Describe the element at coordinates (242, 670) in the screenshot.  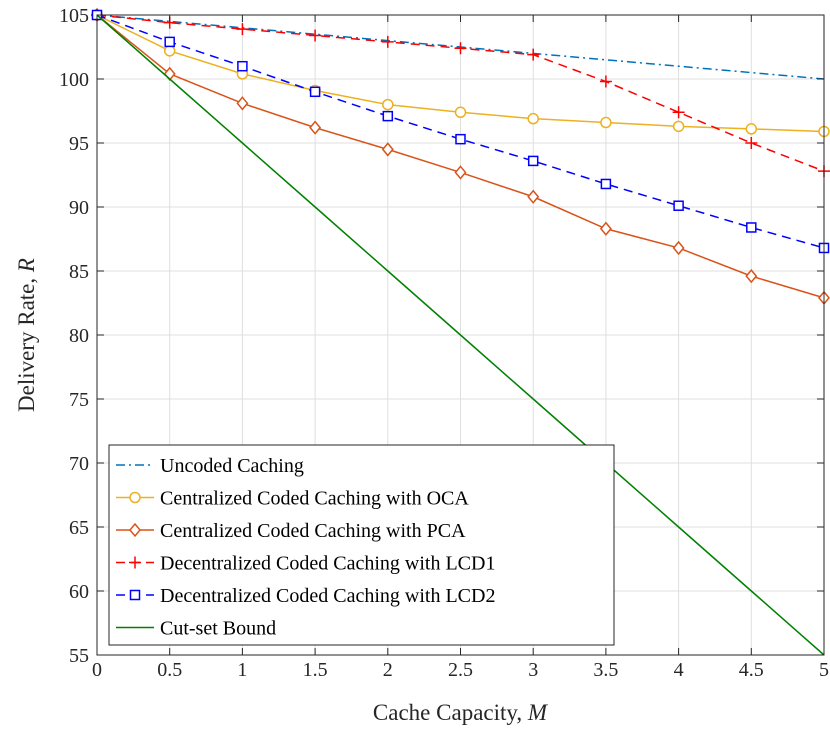
I see `x-tick-label: 1` at that location.